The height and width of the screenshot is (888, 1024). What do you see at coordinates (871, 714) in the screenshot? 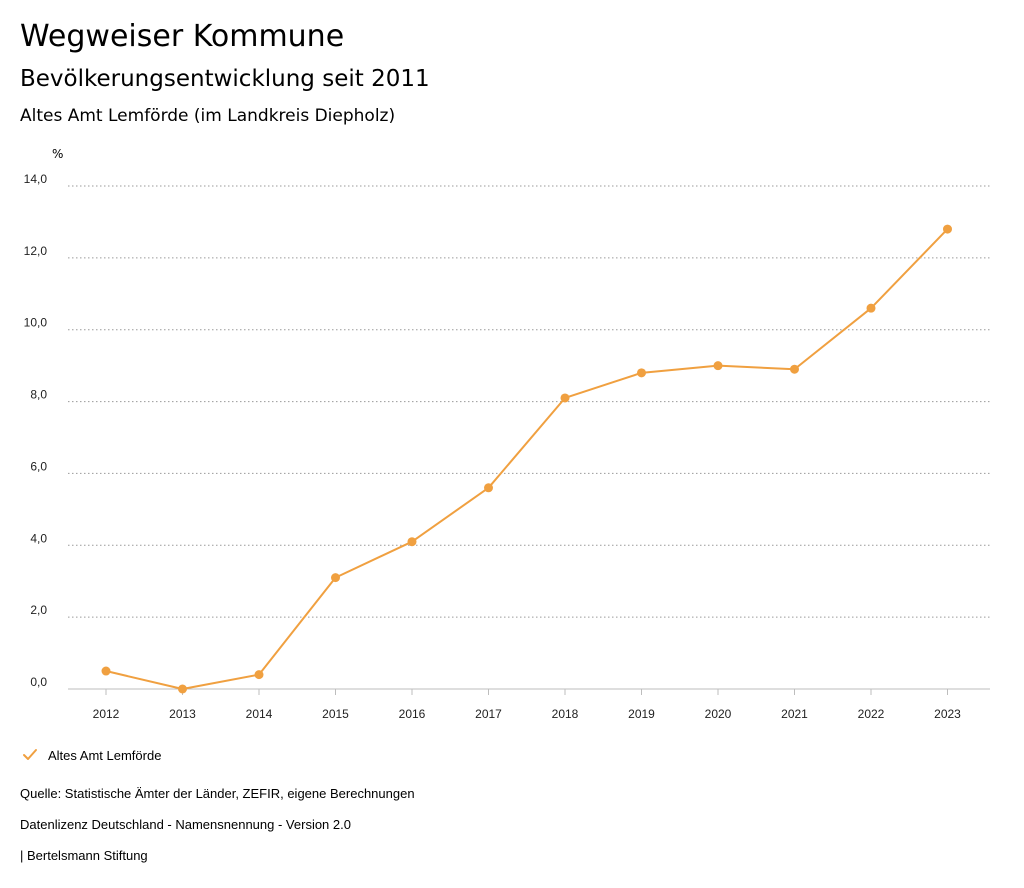
I see `x-tick-label: 2022` at bounding box center [871, 714].